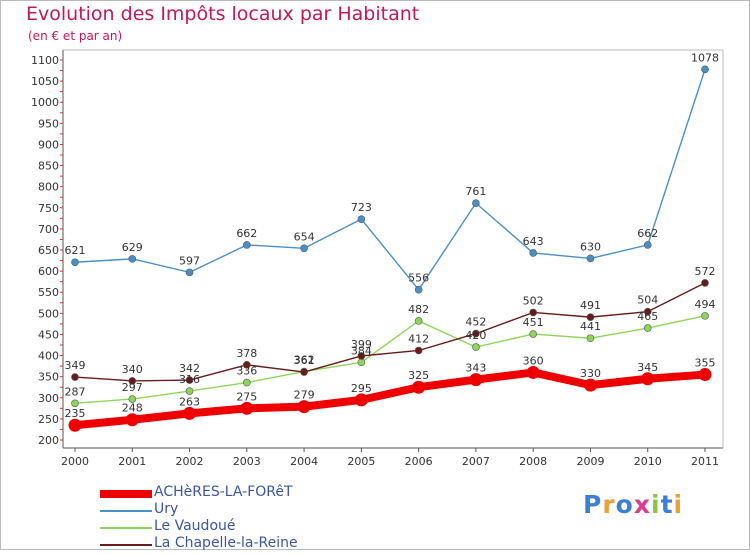 This screenshot has height=554, width=750. I want to click on y-tick-label: 650, so click(48, 250).